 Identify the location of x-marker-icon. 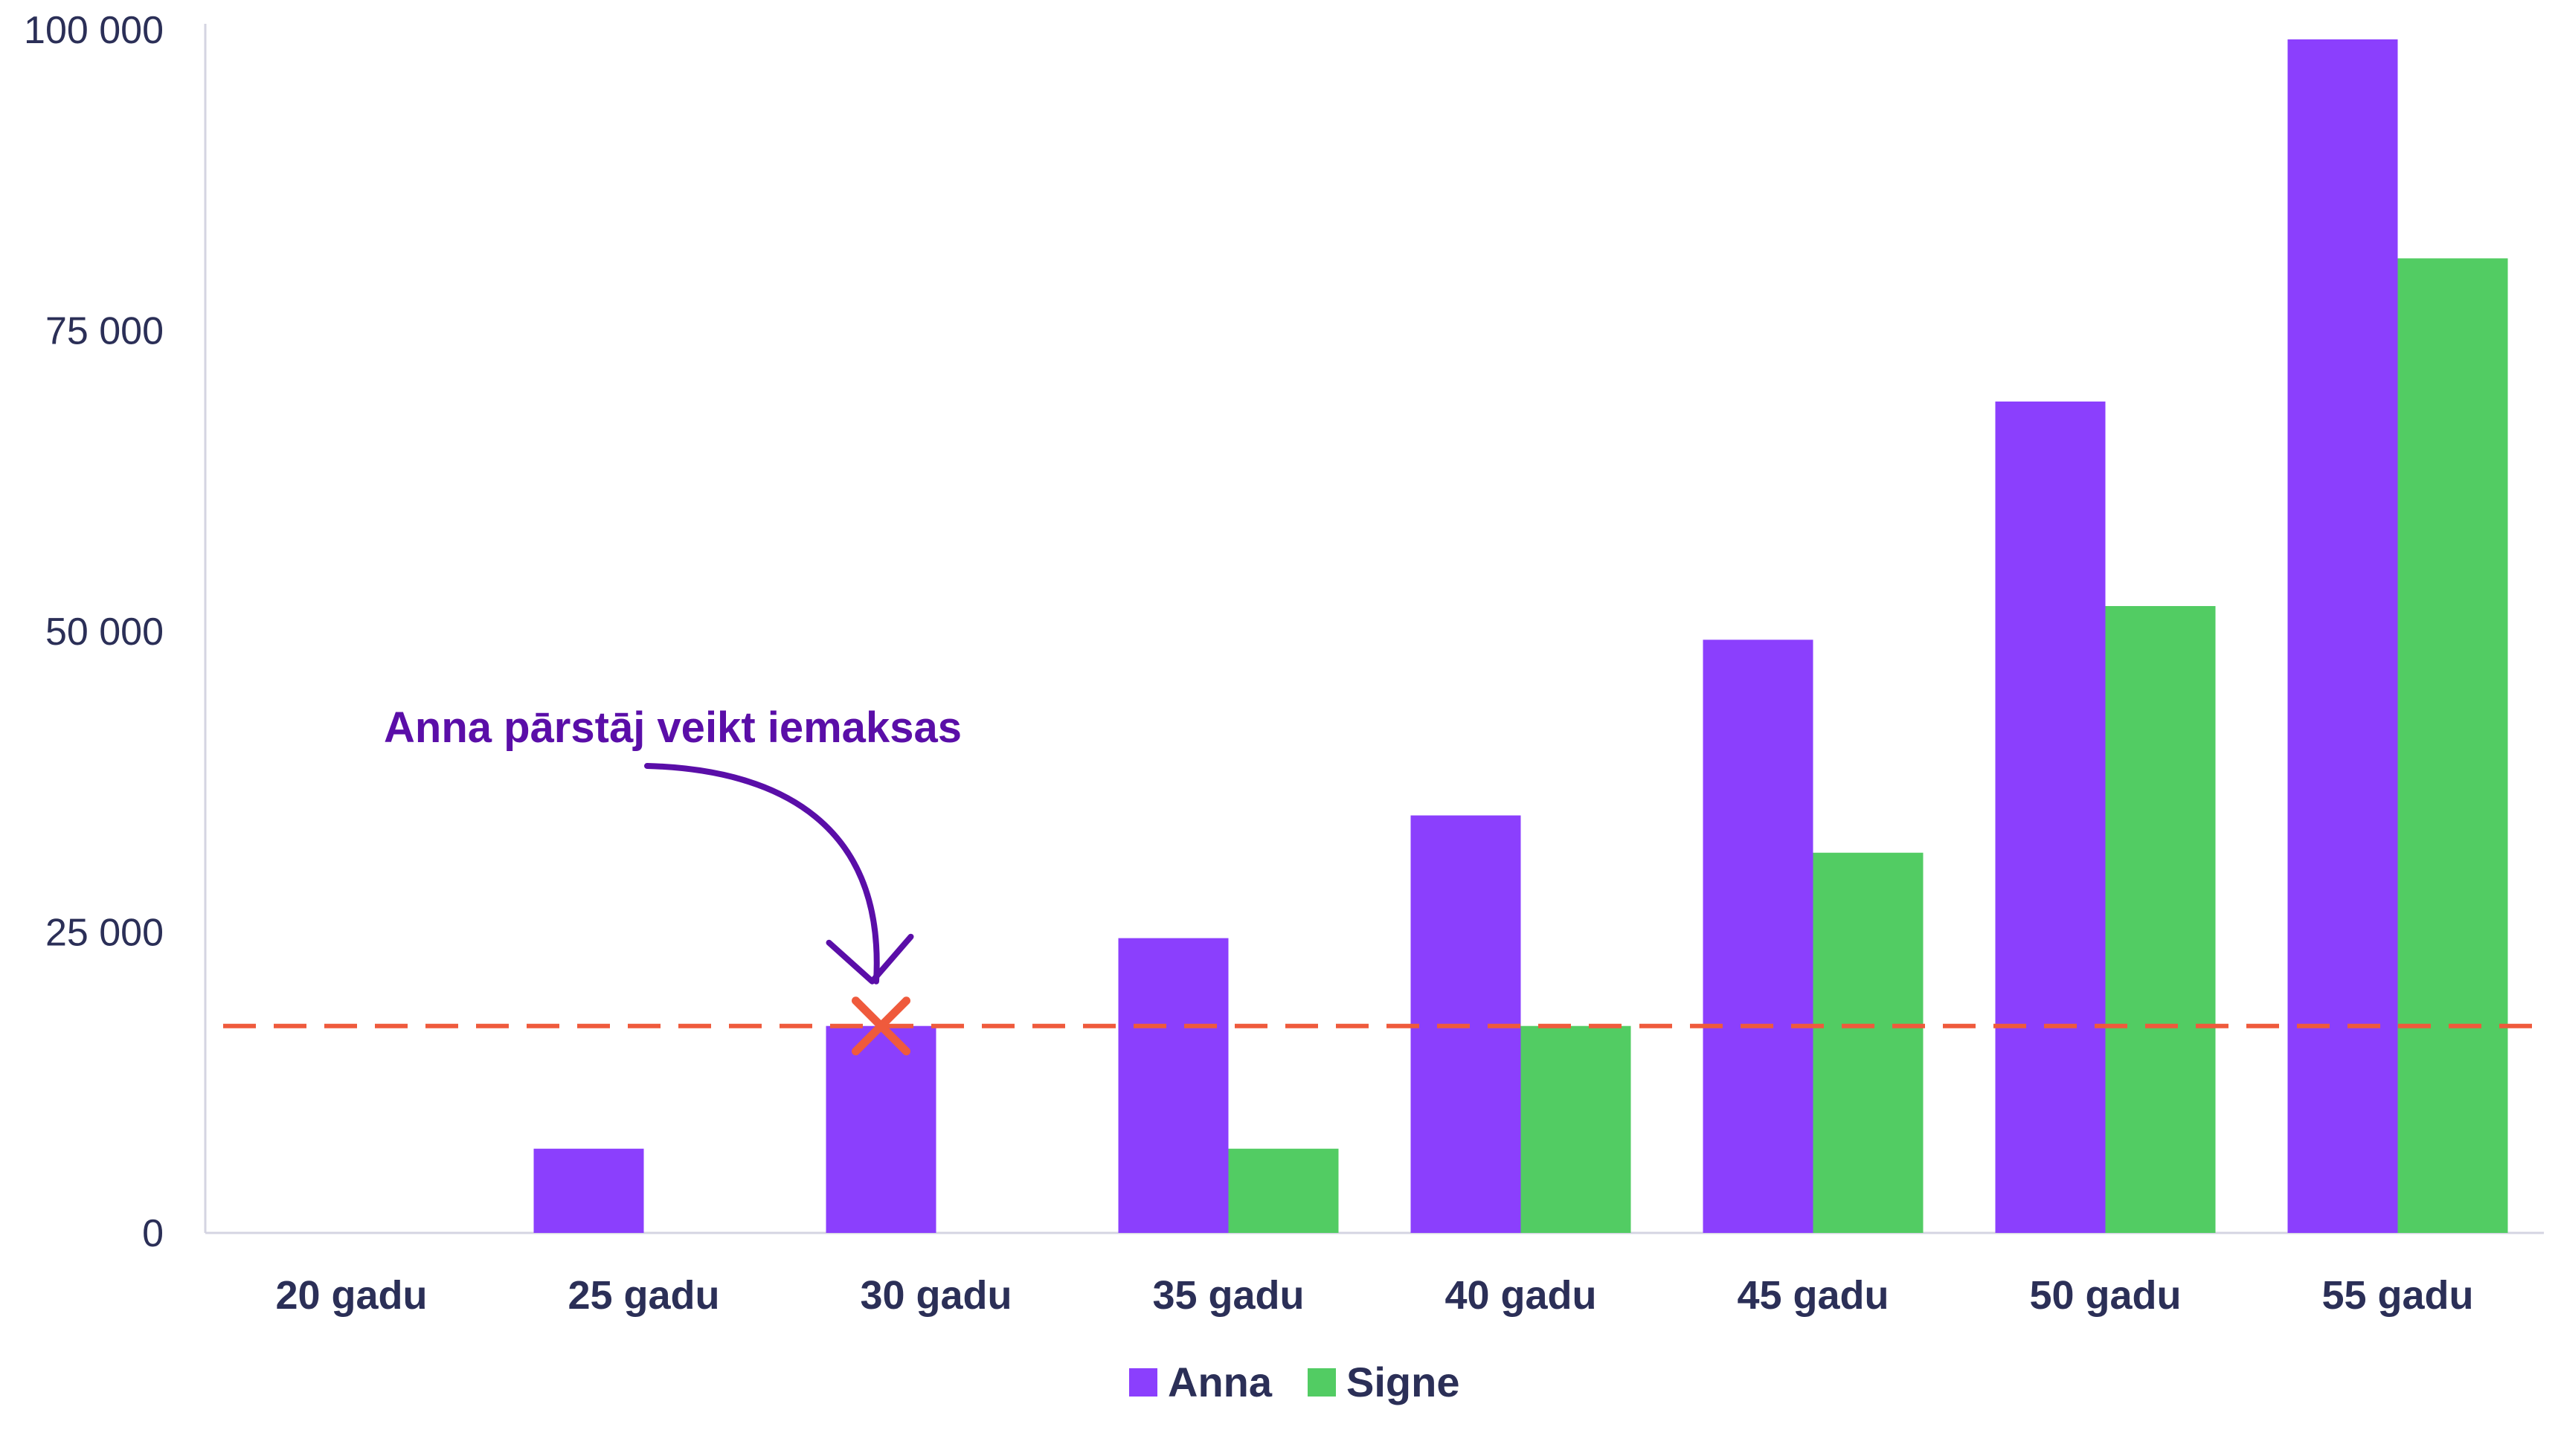
(881, 1026).